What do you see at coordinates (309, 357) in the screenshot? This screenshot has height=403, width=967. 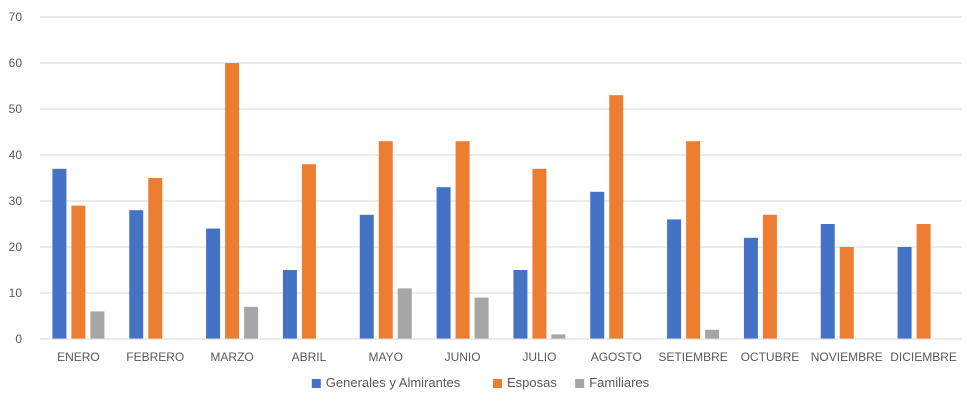 I see `x-tick-label: ABRIL` at bounding box center [309, 357].